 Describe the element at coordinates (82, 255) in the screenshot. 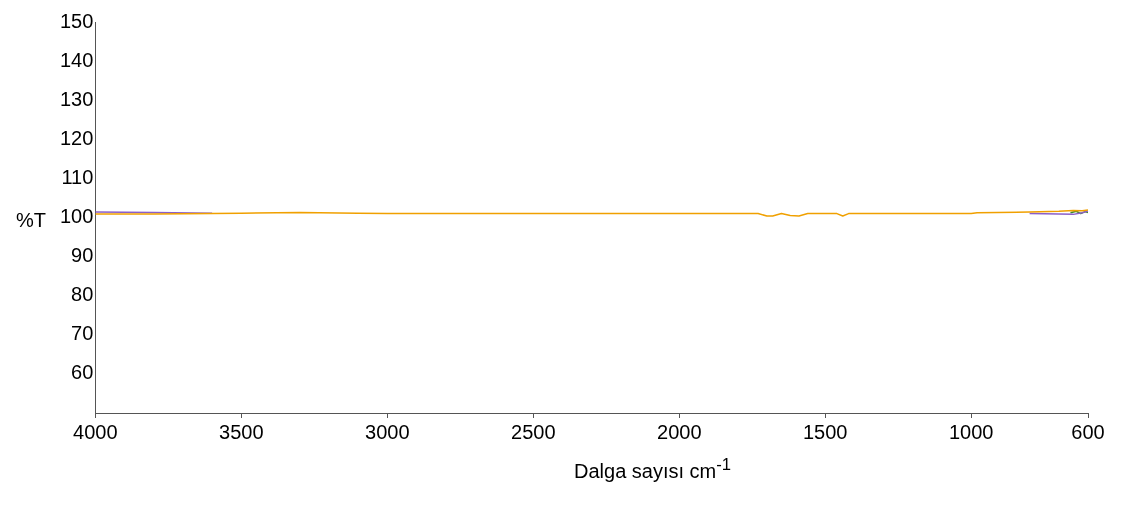

I see `y-tick-label: 90` at that location.